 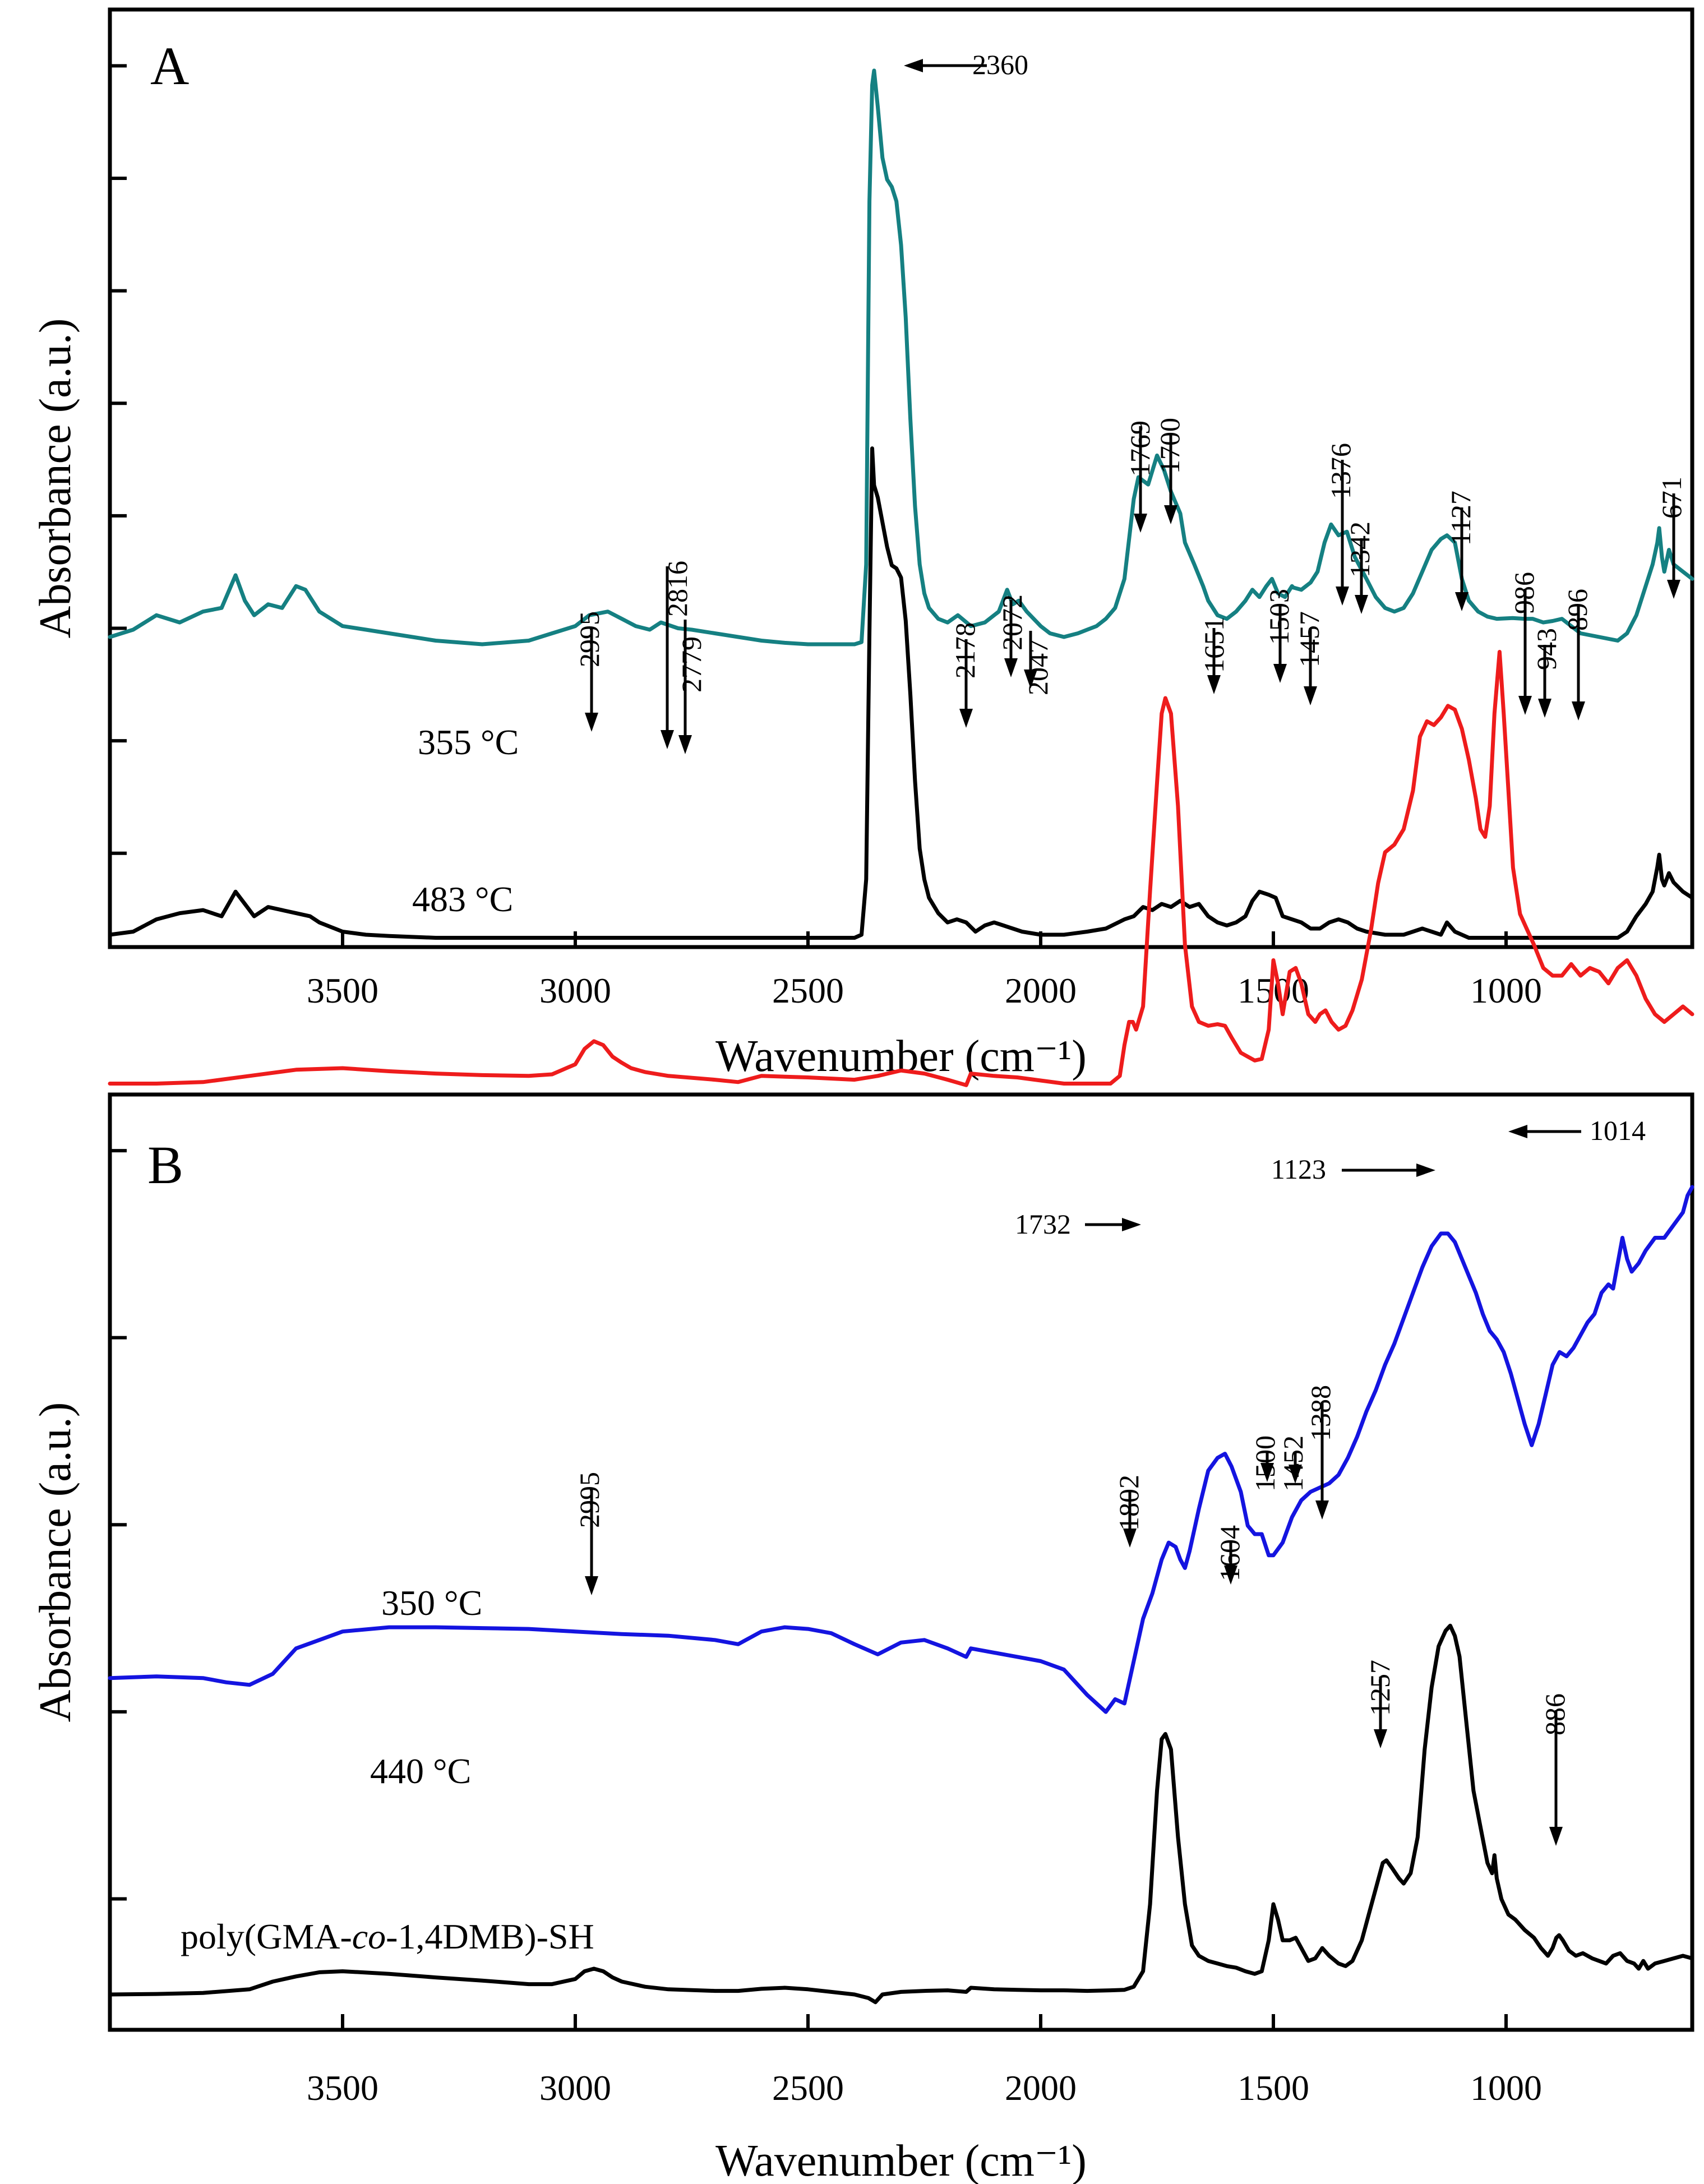 What do you see at coordinates (1380, 1688) in the screenshot?
I see `peak-label: 1257` at bounding box center [1380, 1688].